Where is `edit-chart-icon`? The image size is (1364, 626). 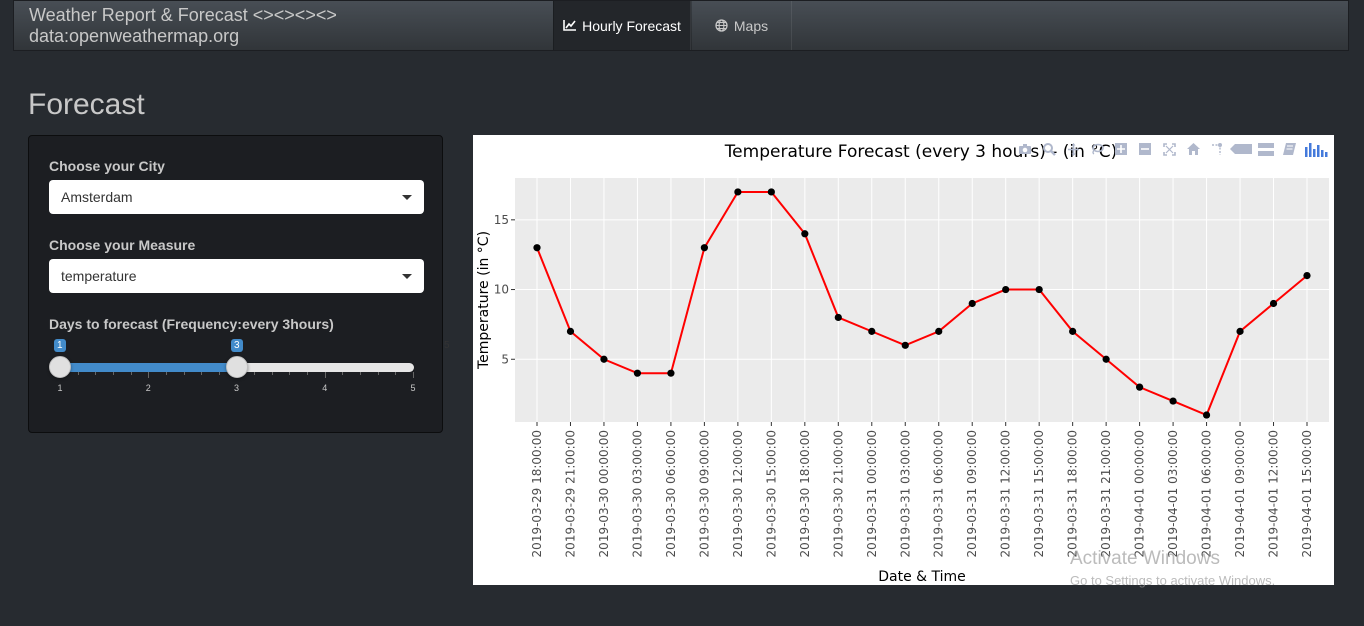
edit-chart-icon is located at coordinates (1289, 149).